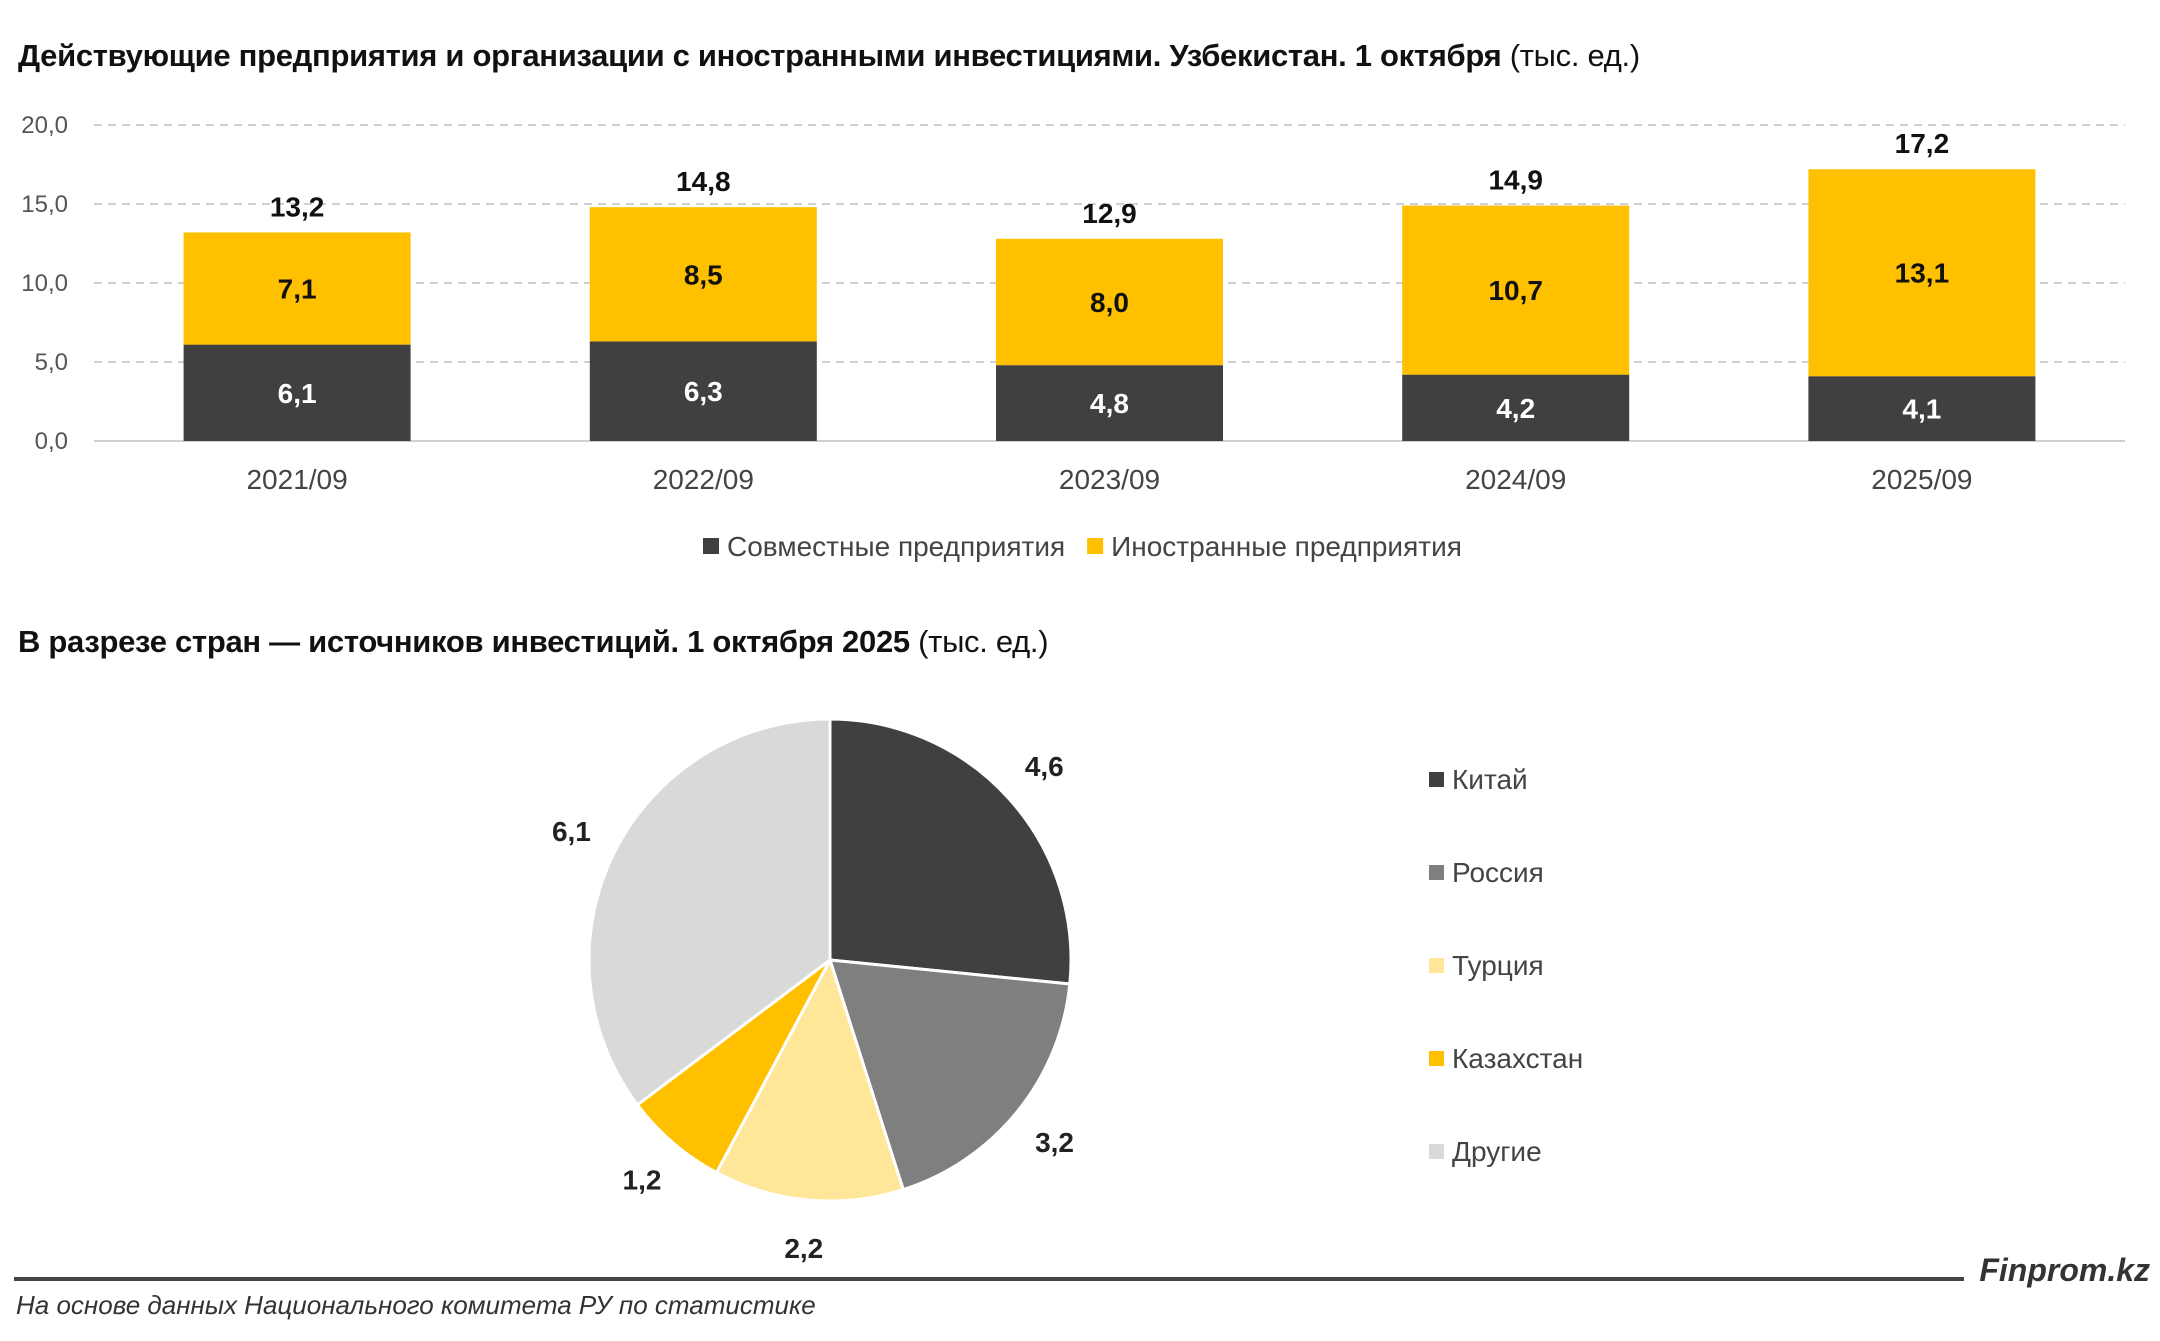  Describe the element at coordinates (1497, 1151) in the screenshot. I see `legend-label: Другие` at that location.